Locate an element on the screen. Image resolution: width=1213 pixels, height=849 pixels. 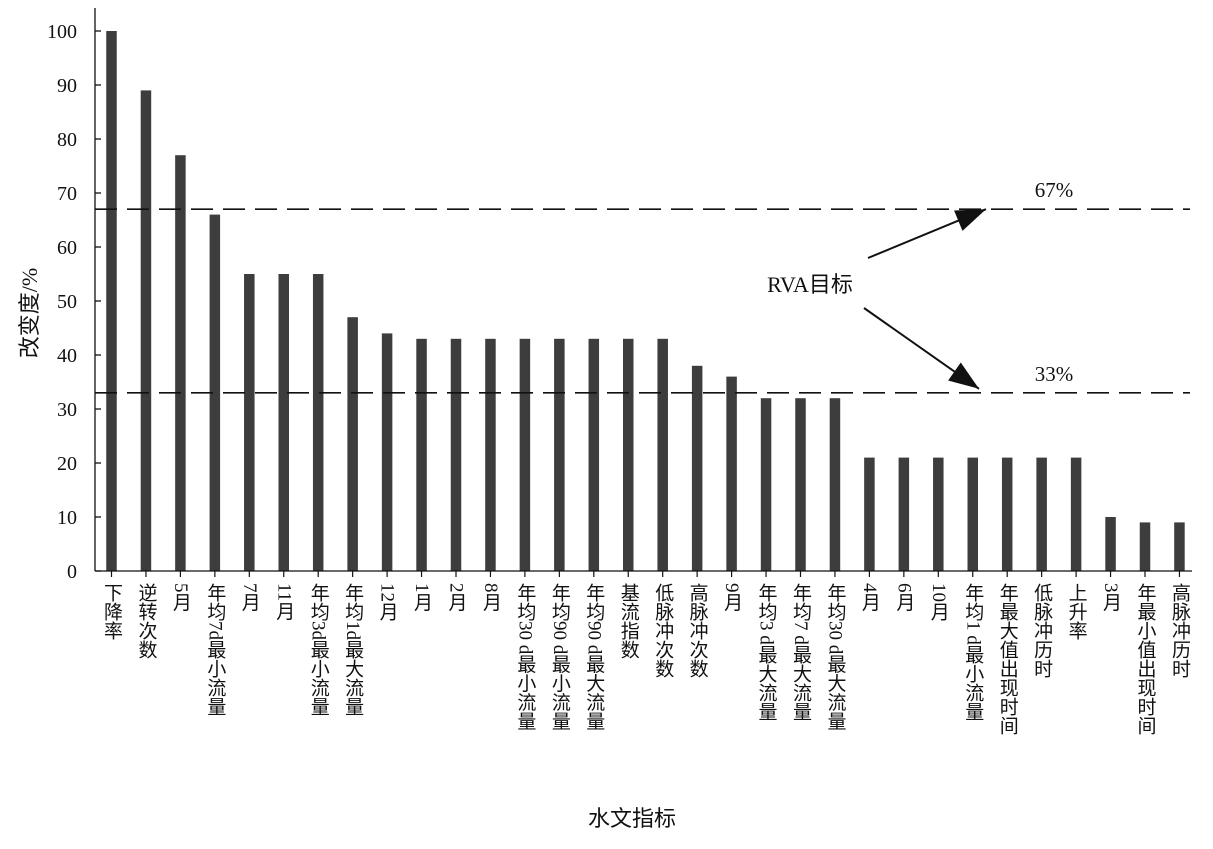
x-tick-label: 3月 is located at coordinates (1111, 597).